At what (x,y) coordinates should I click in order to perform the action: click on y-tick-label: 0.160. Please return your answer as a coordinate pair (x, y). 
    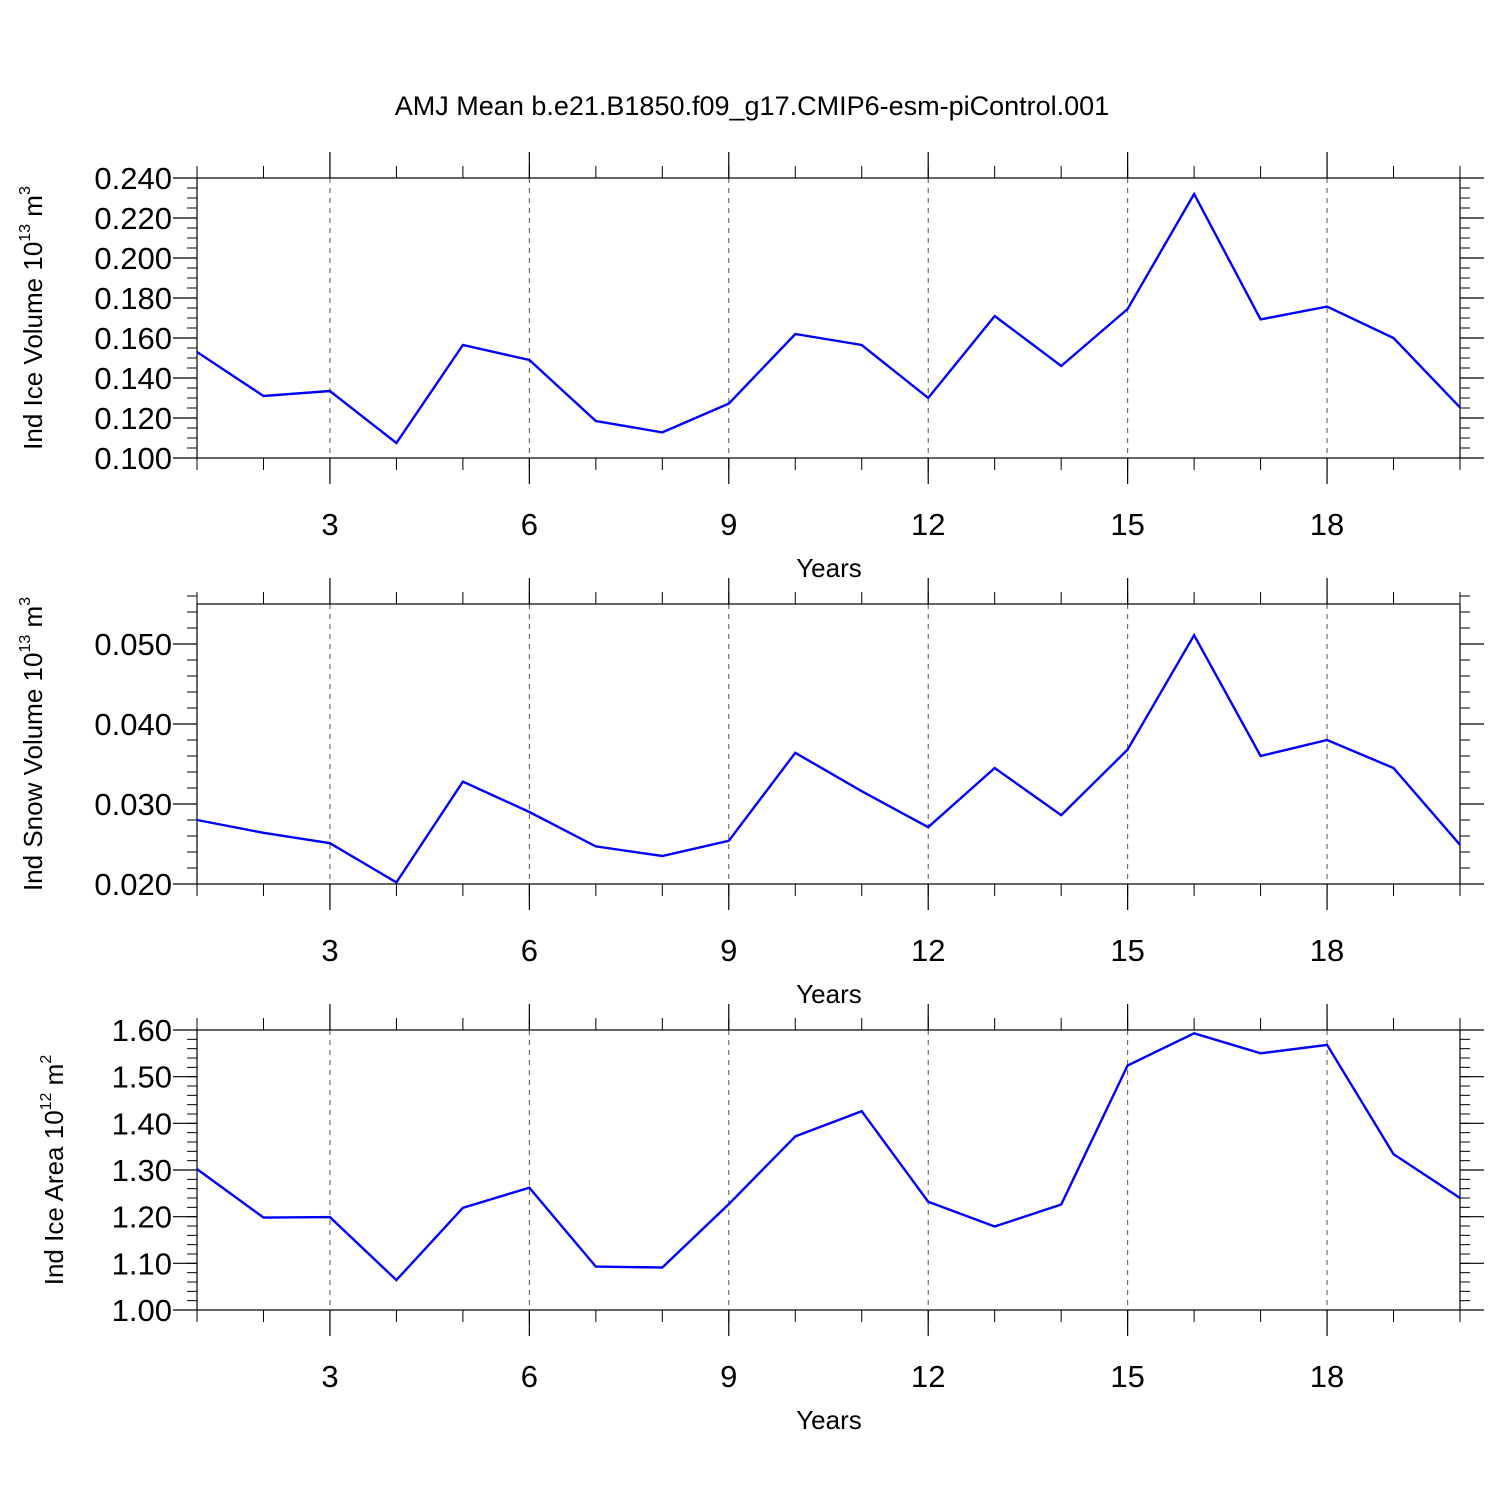
    Looking at the image, I should click on (133, 338).